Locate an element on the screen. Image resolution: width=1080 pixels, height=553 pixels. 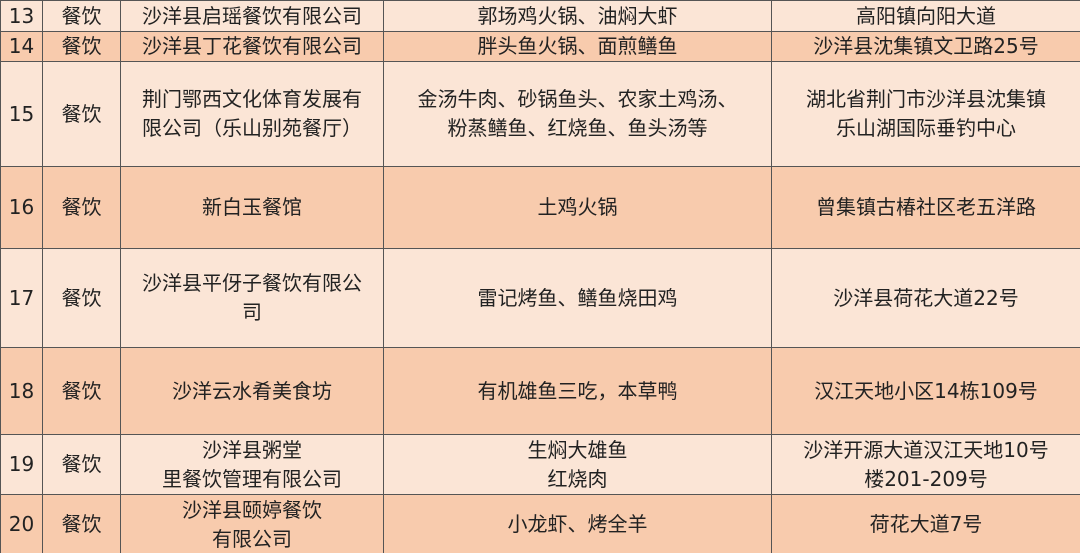
cell-line: 沙洋县荷花大道22号 is located at coordinates (926, 297).